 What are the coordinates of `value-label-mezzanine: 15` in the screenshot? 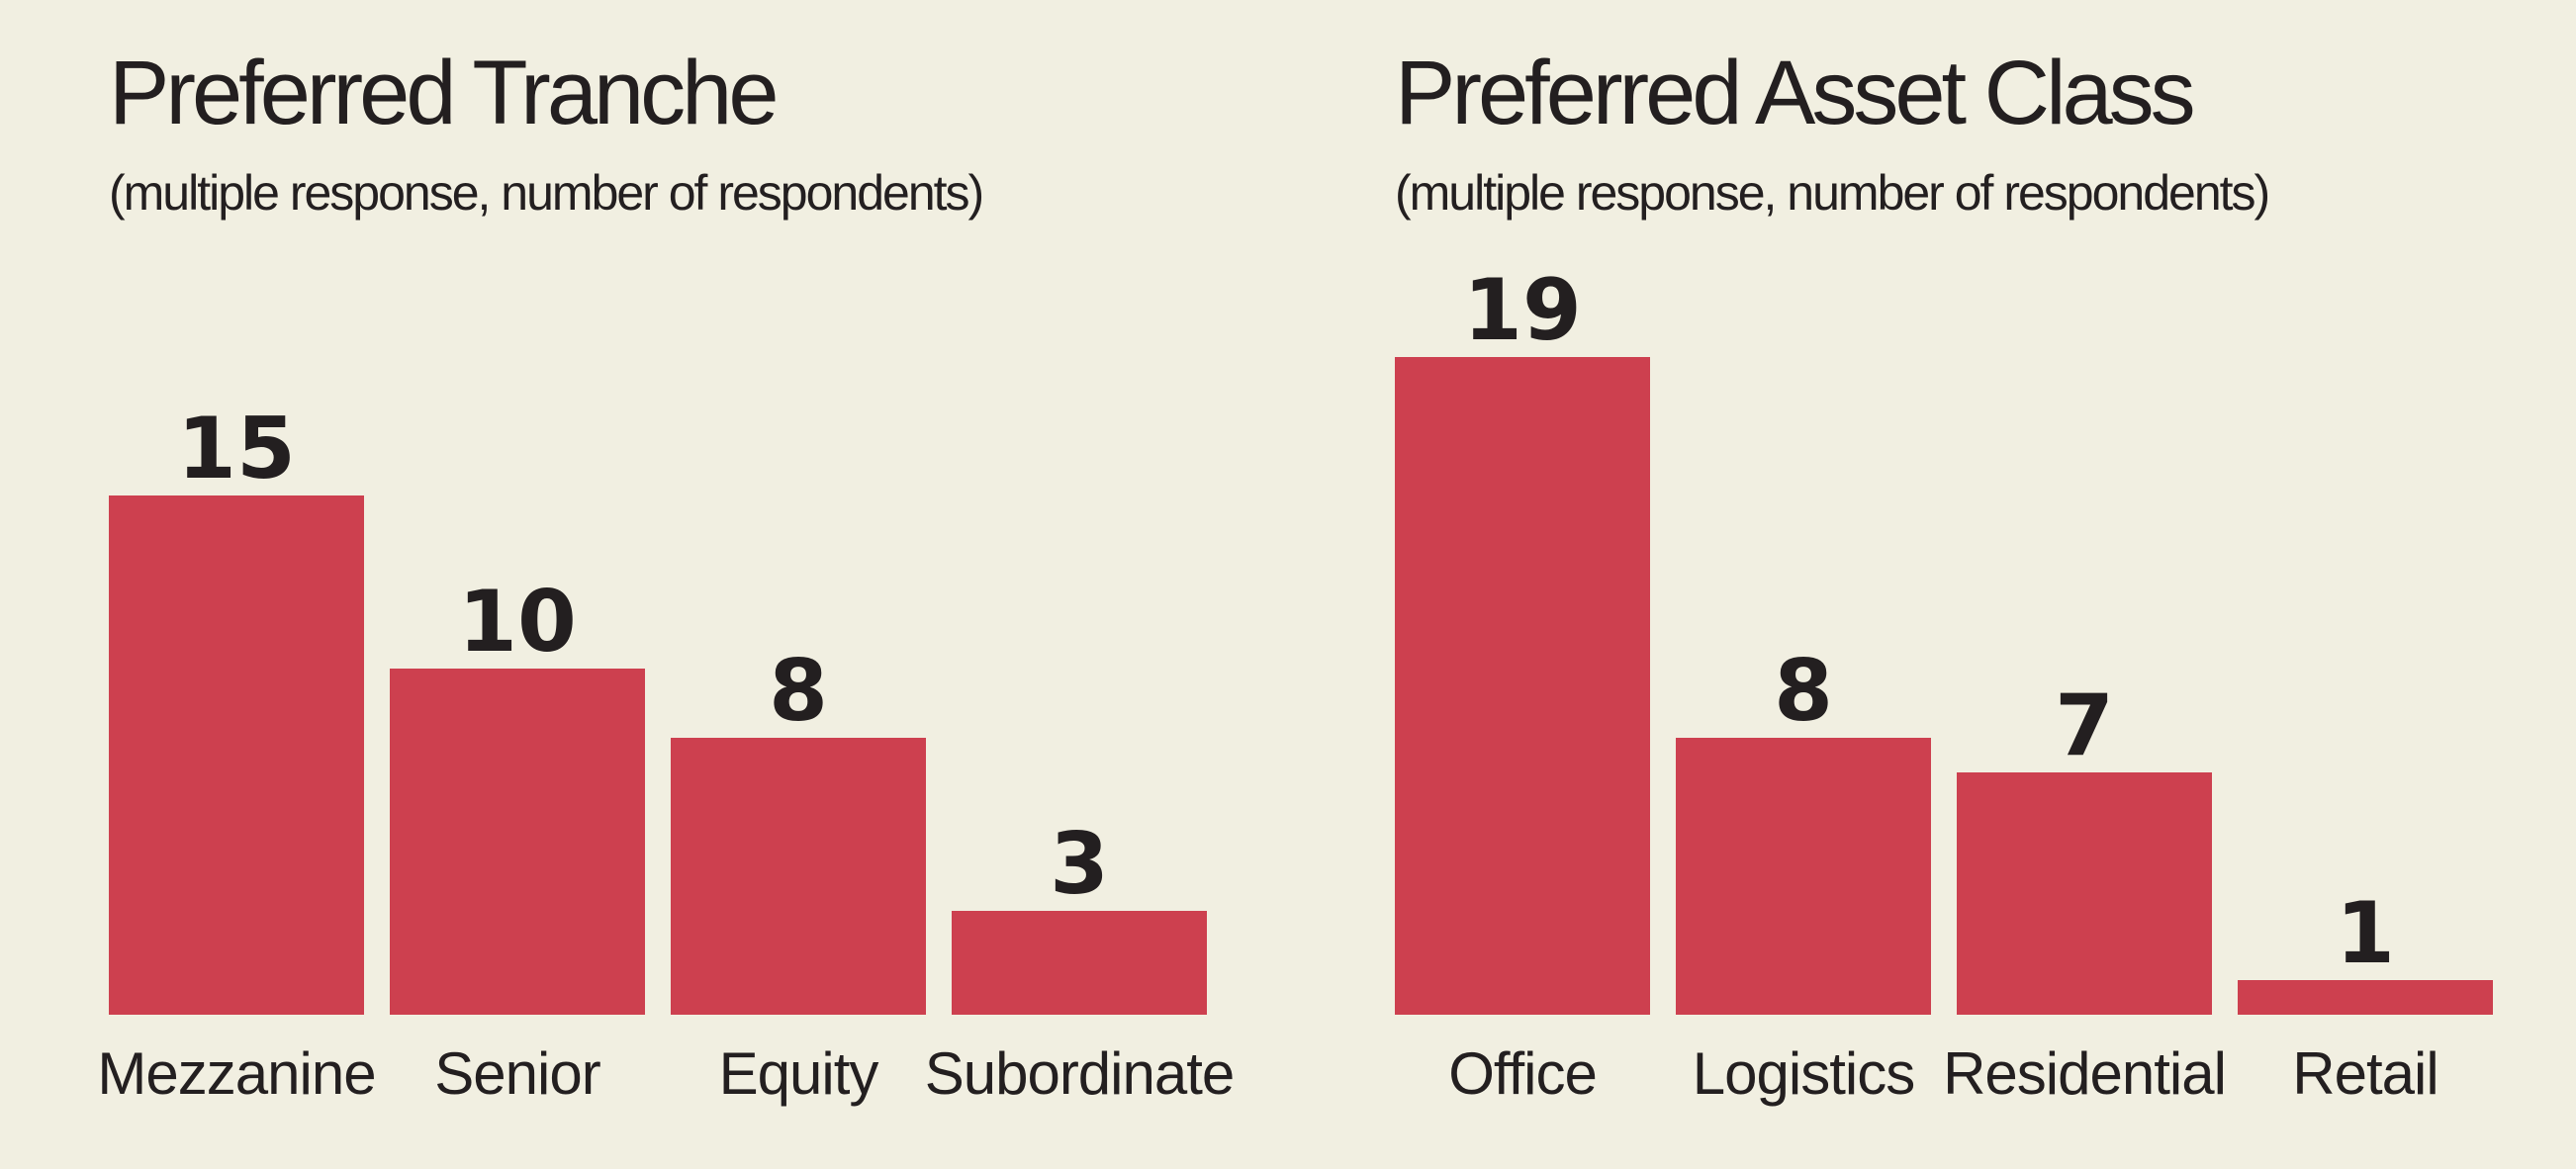 It's located at (237, 449).